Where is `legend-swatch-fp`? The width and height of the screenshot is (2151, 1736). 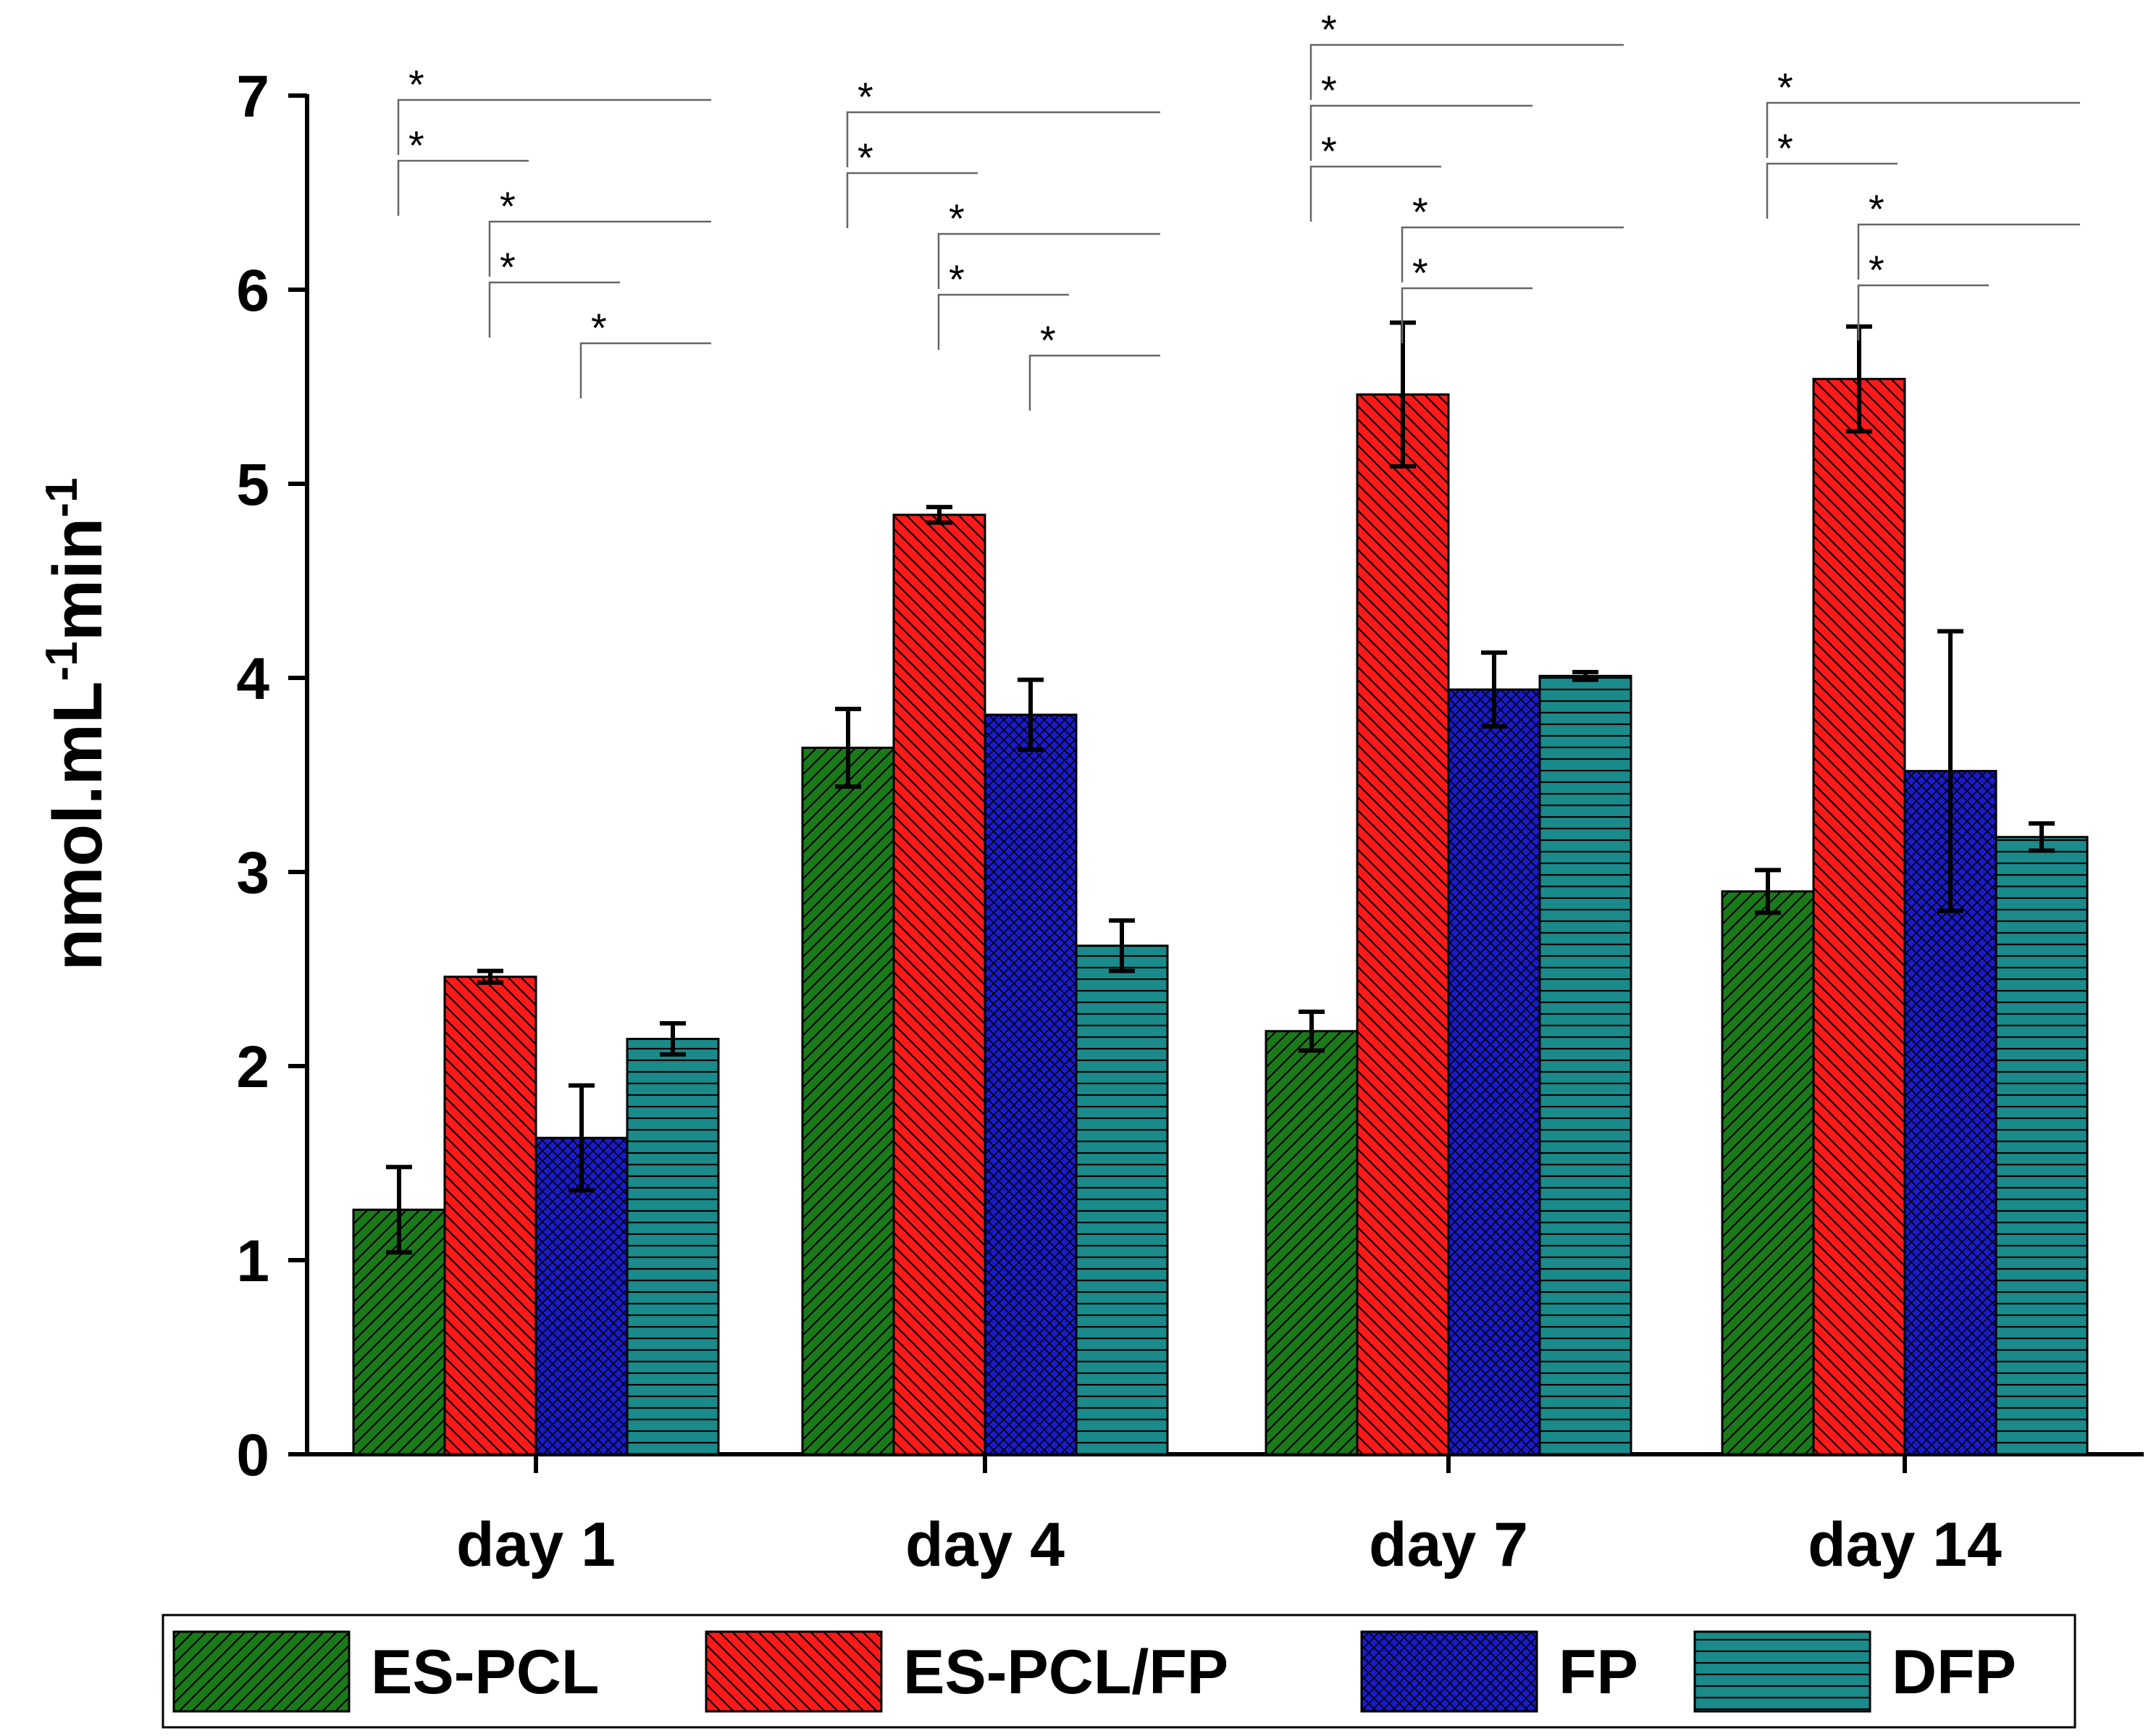
legend-swatch-fp is located at coordinates (1449, 1671).